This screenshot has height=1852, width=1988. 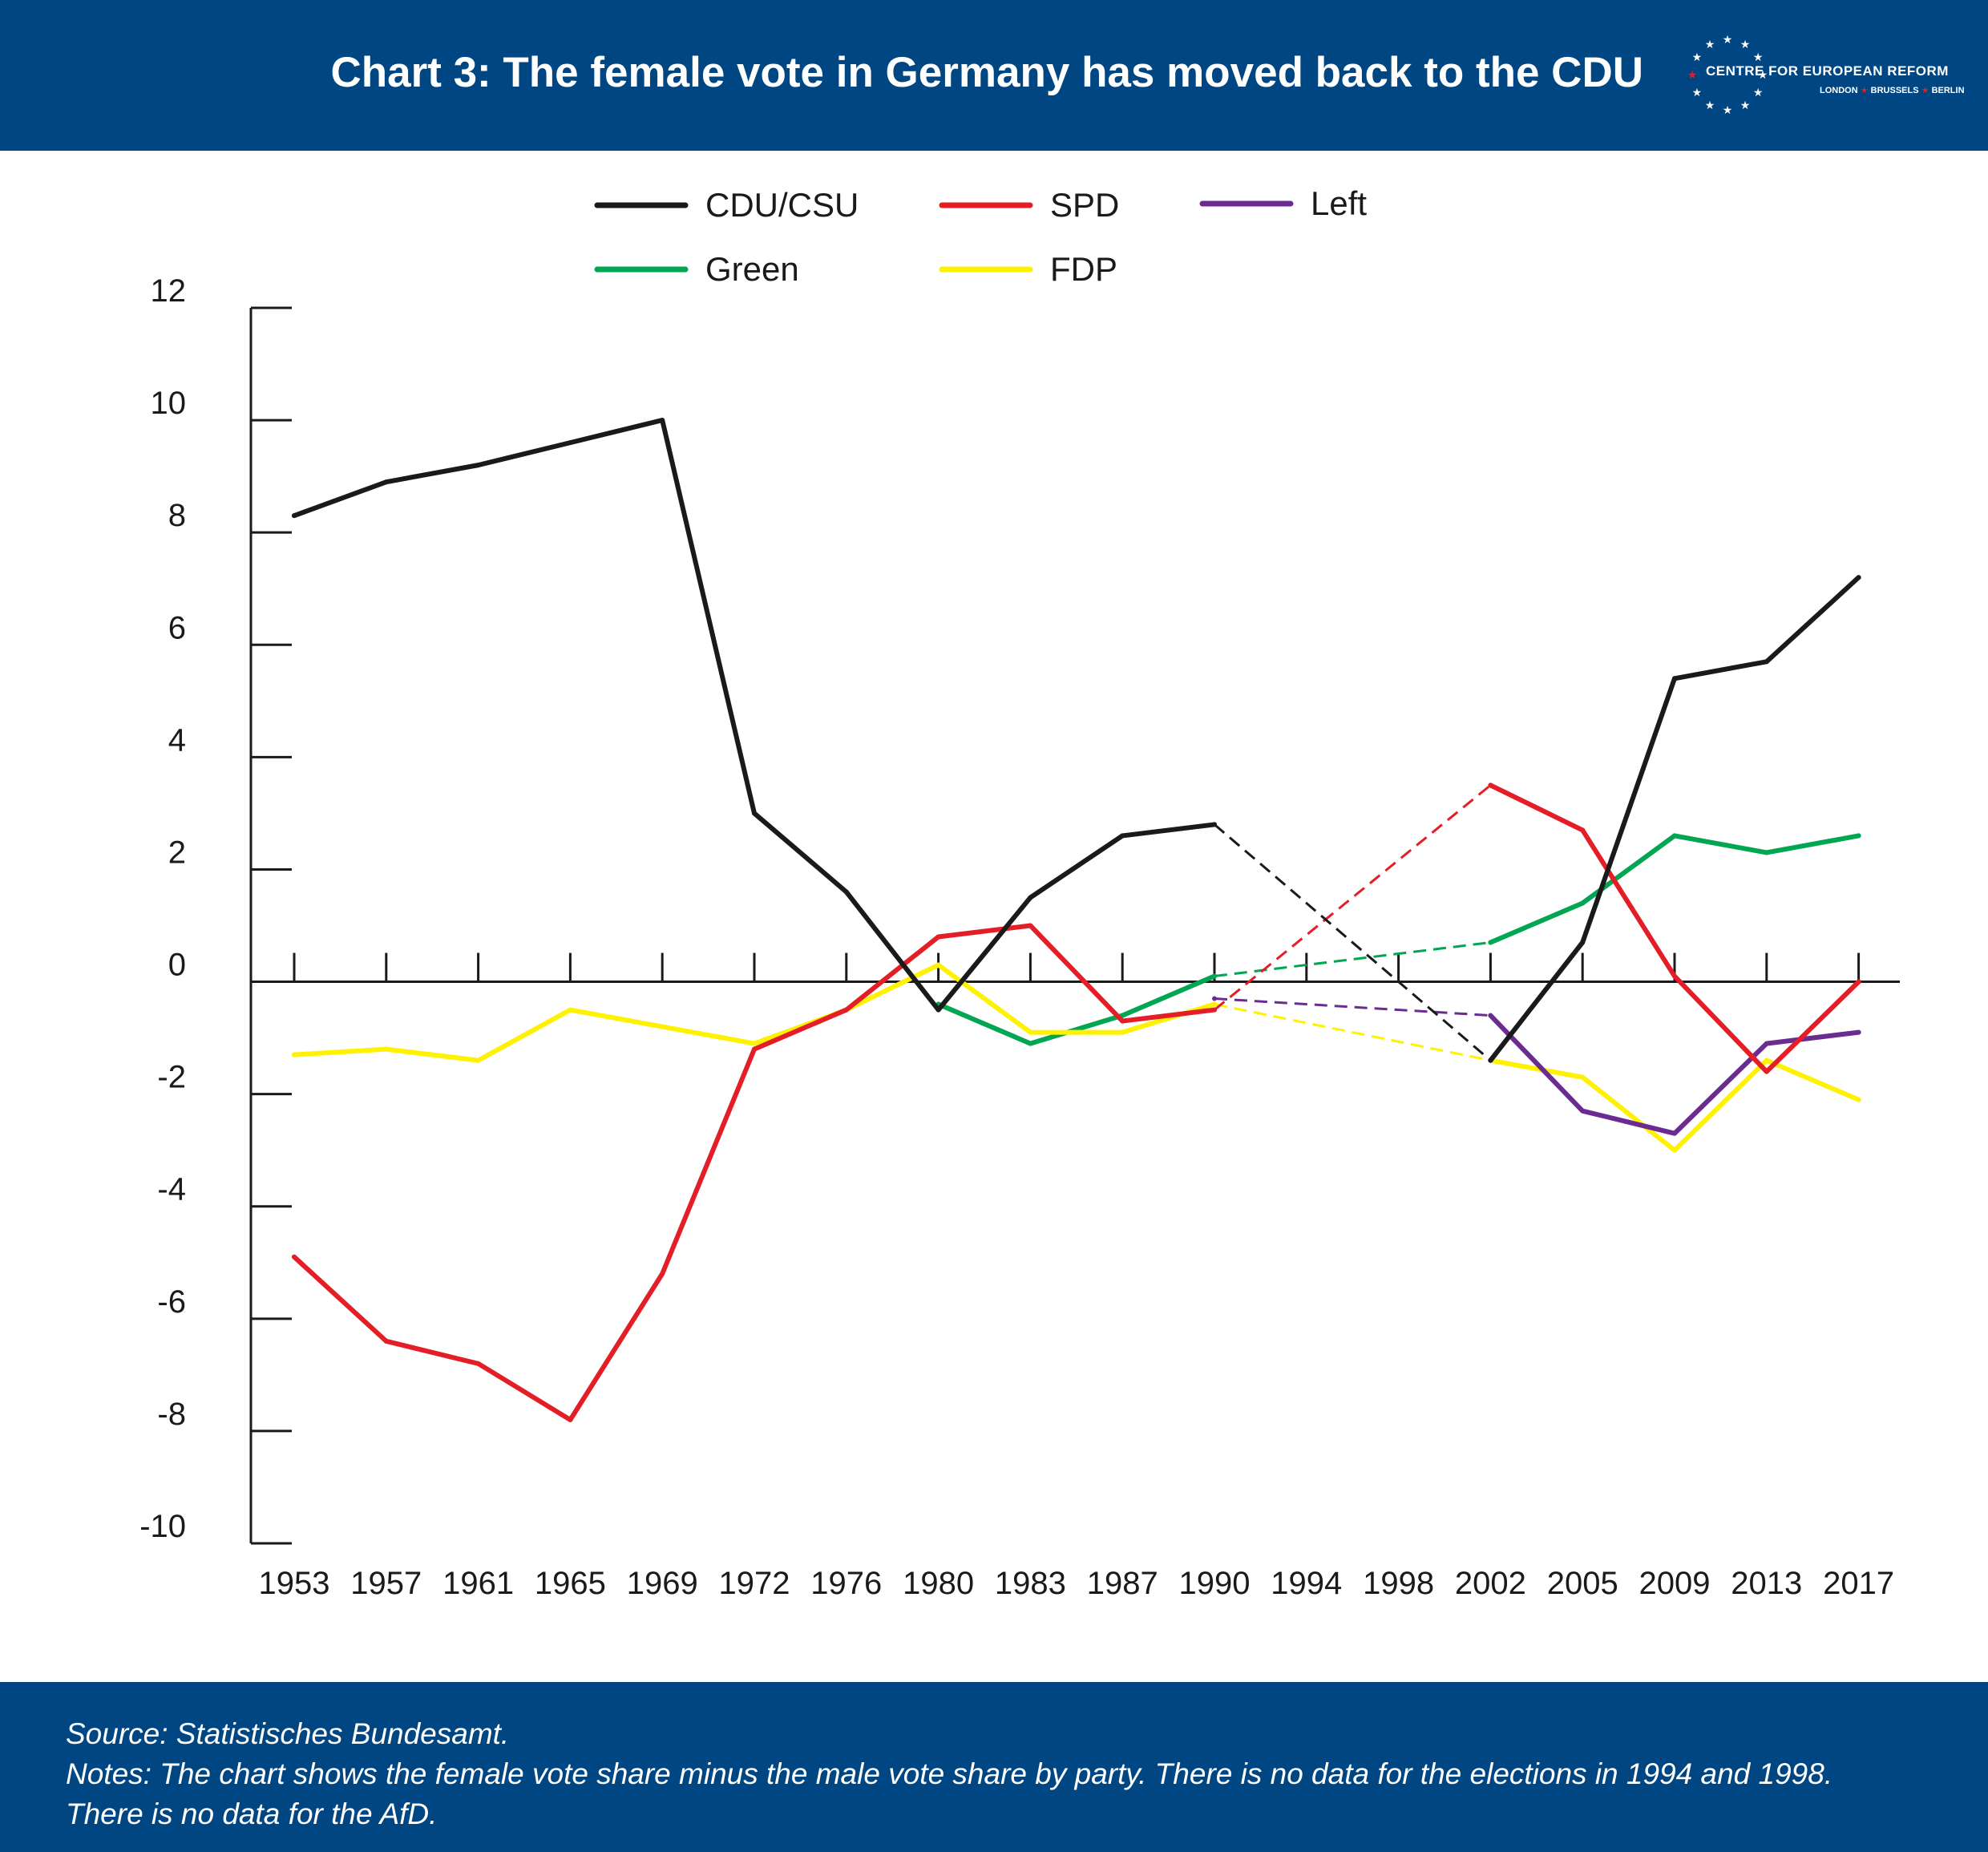 What do you see at coordinates (1858, 1583) in the screenshot?
I see `x-tick-label: 2017` at bounding box center [1858, 1583].